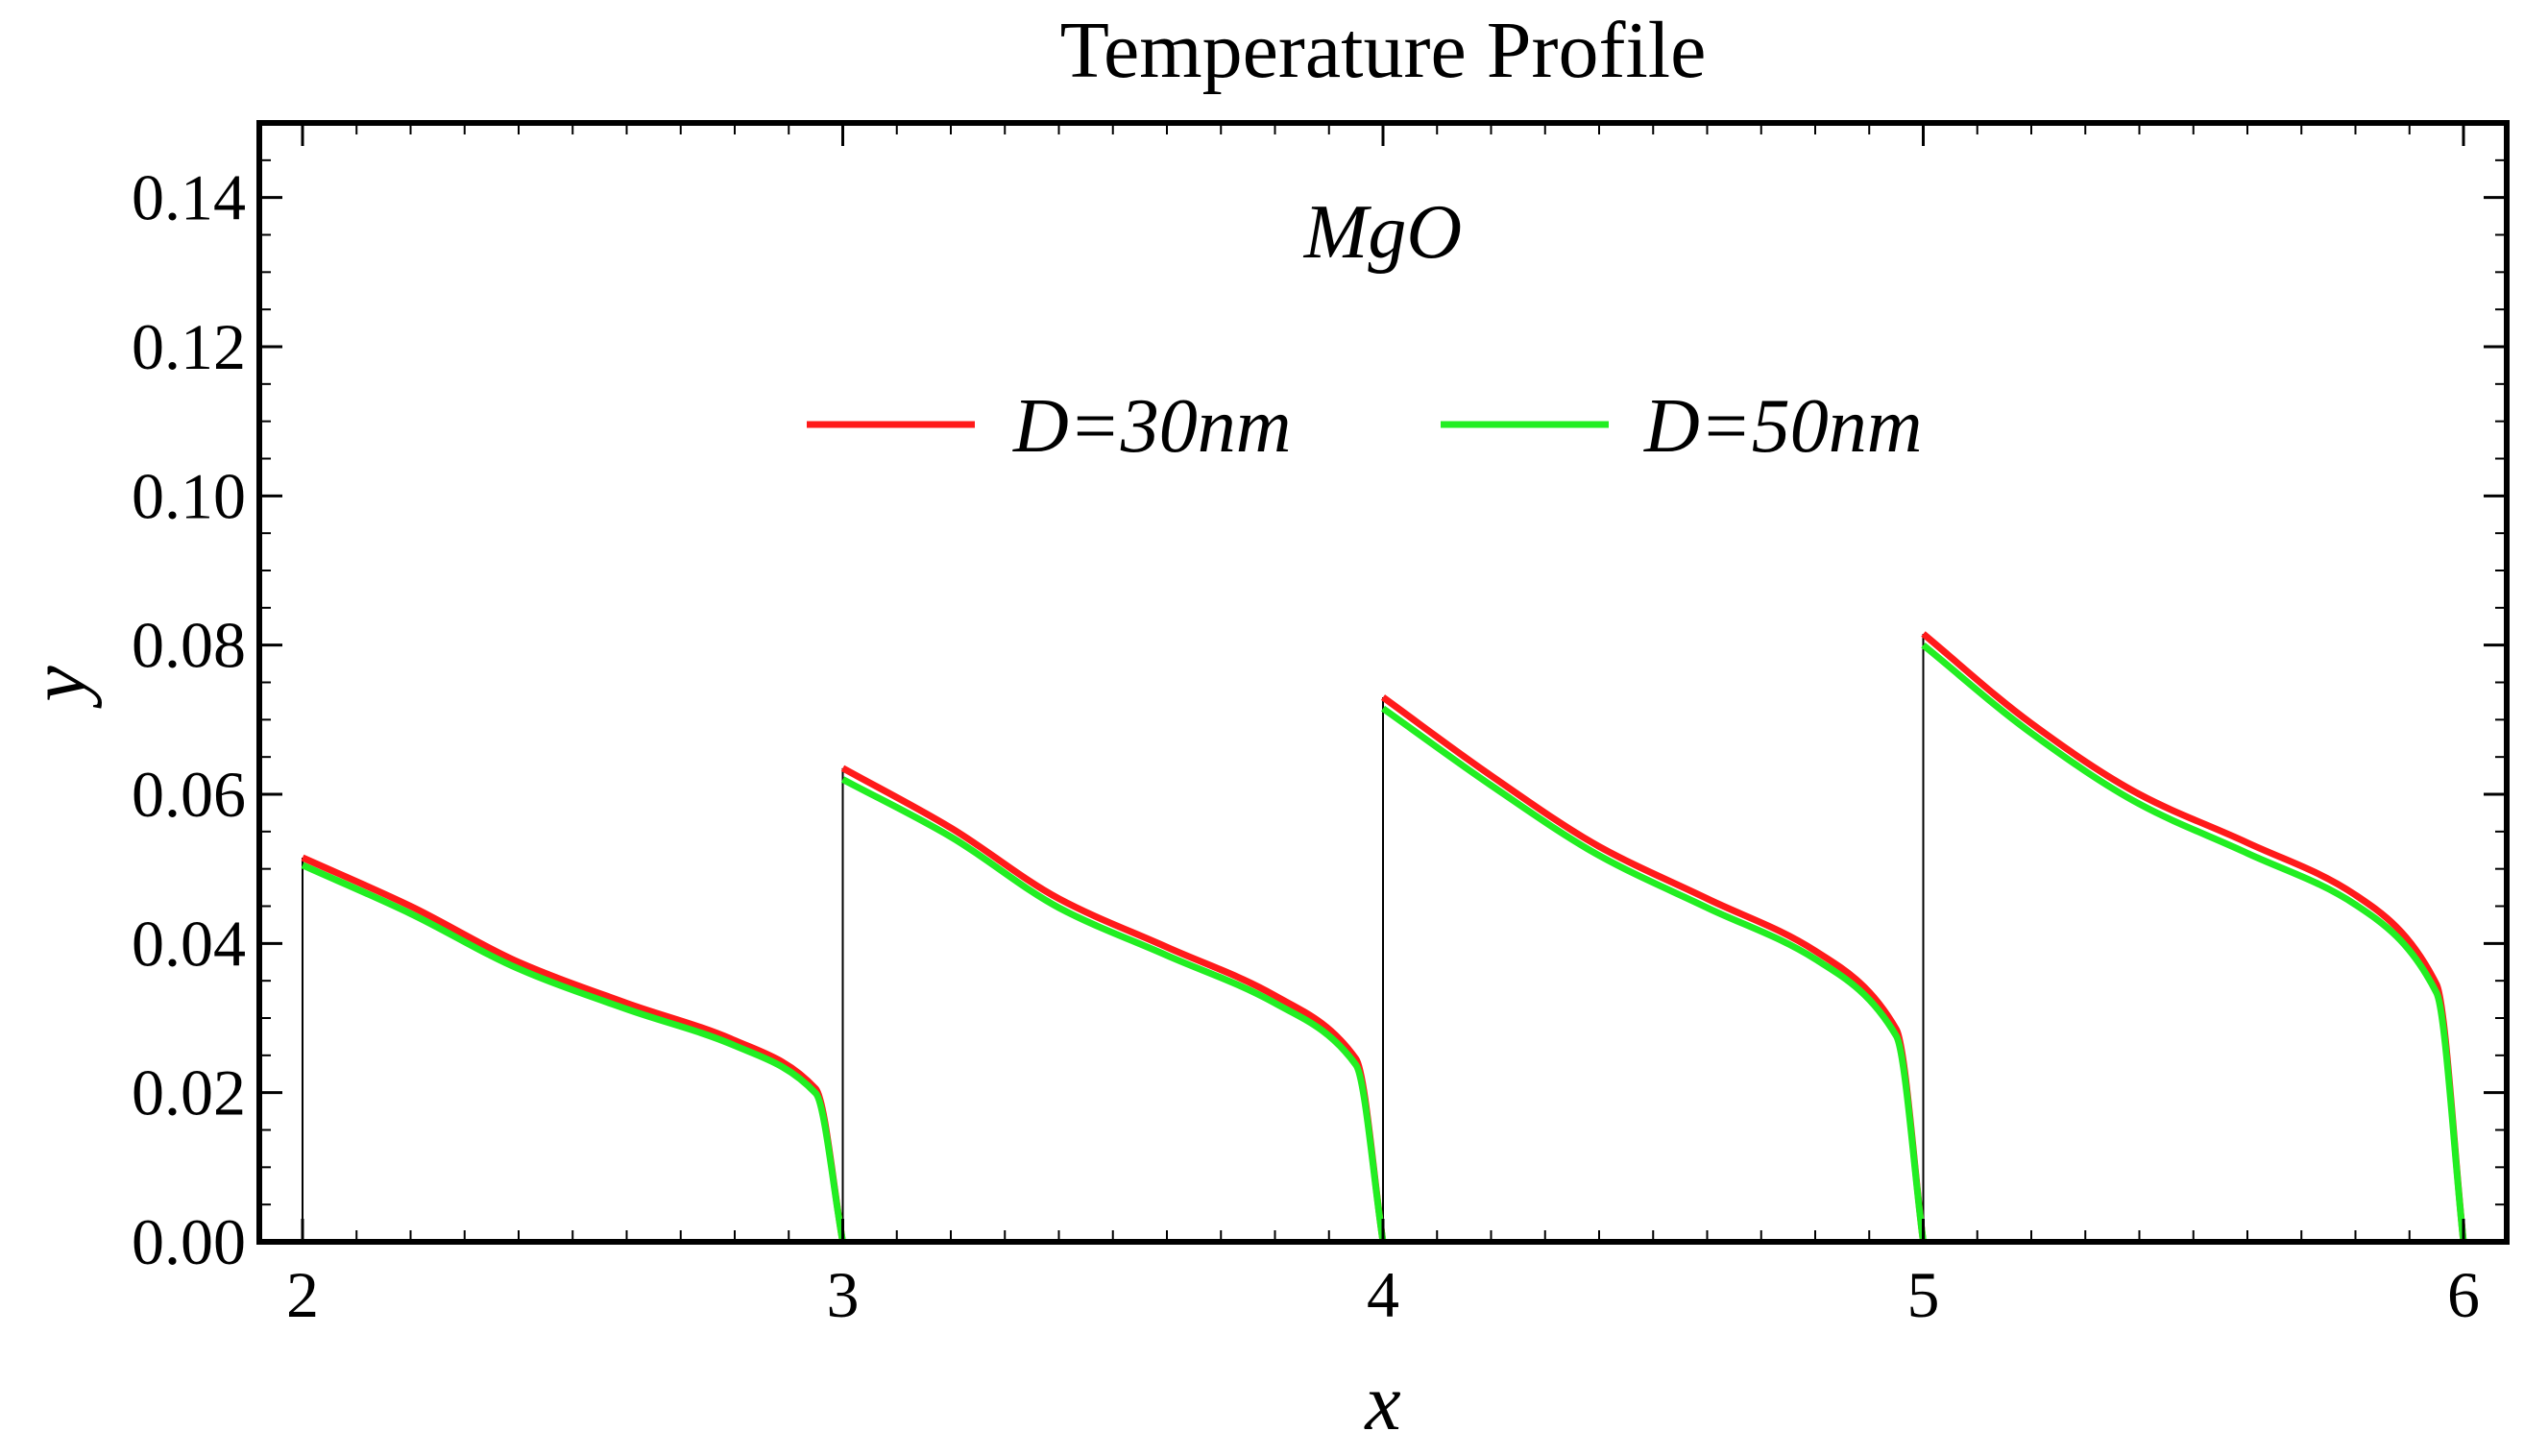 The image size is (2524, 1456). What do you see at coordinates (2463, 1294) in the screenshot?
I see `x-tick-label: 6` at bounding box center [2463, 1294].